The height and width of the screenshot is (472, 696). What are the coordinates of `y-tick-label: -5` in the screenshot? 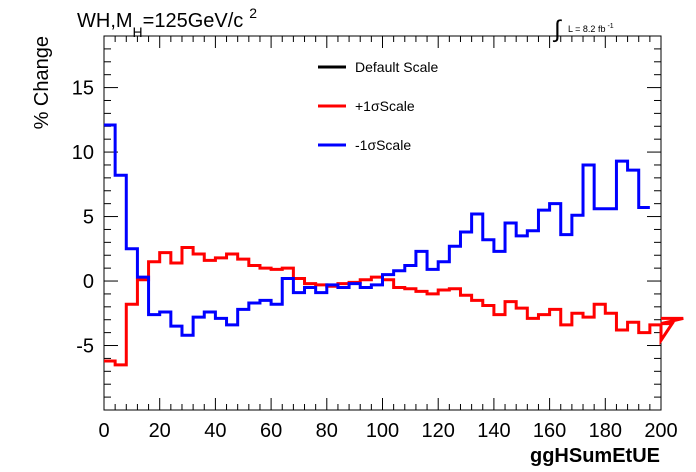 It's located at (85, 347).